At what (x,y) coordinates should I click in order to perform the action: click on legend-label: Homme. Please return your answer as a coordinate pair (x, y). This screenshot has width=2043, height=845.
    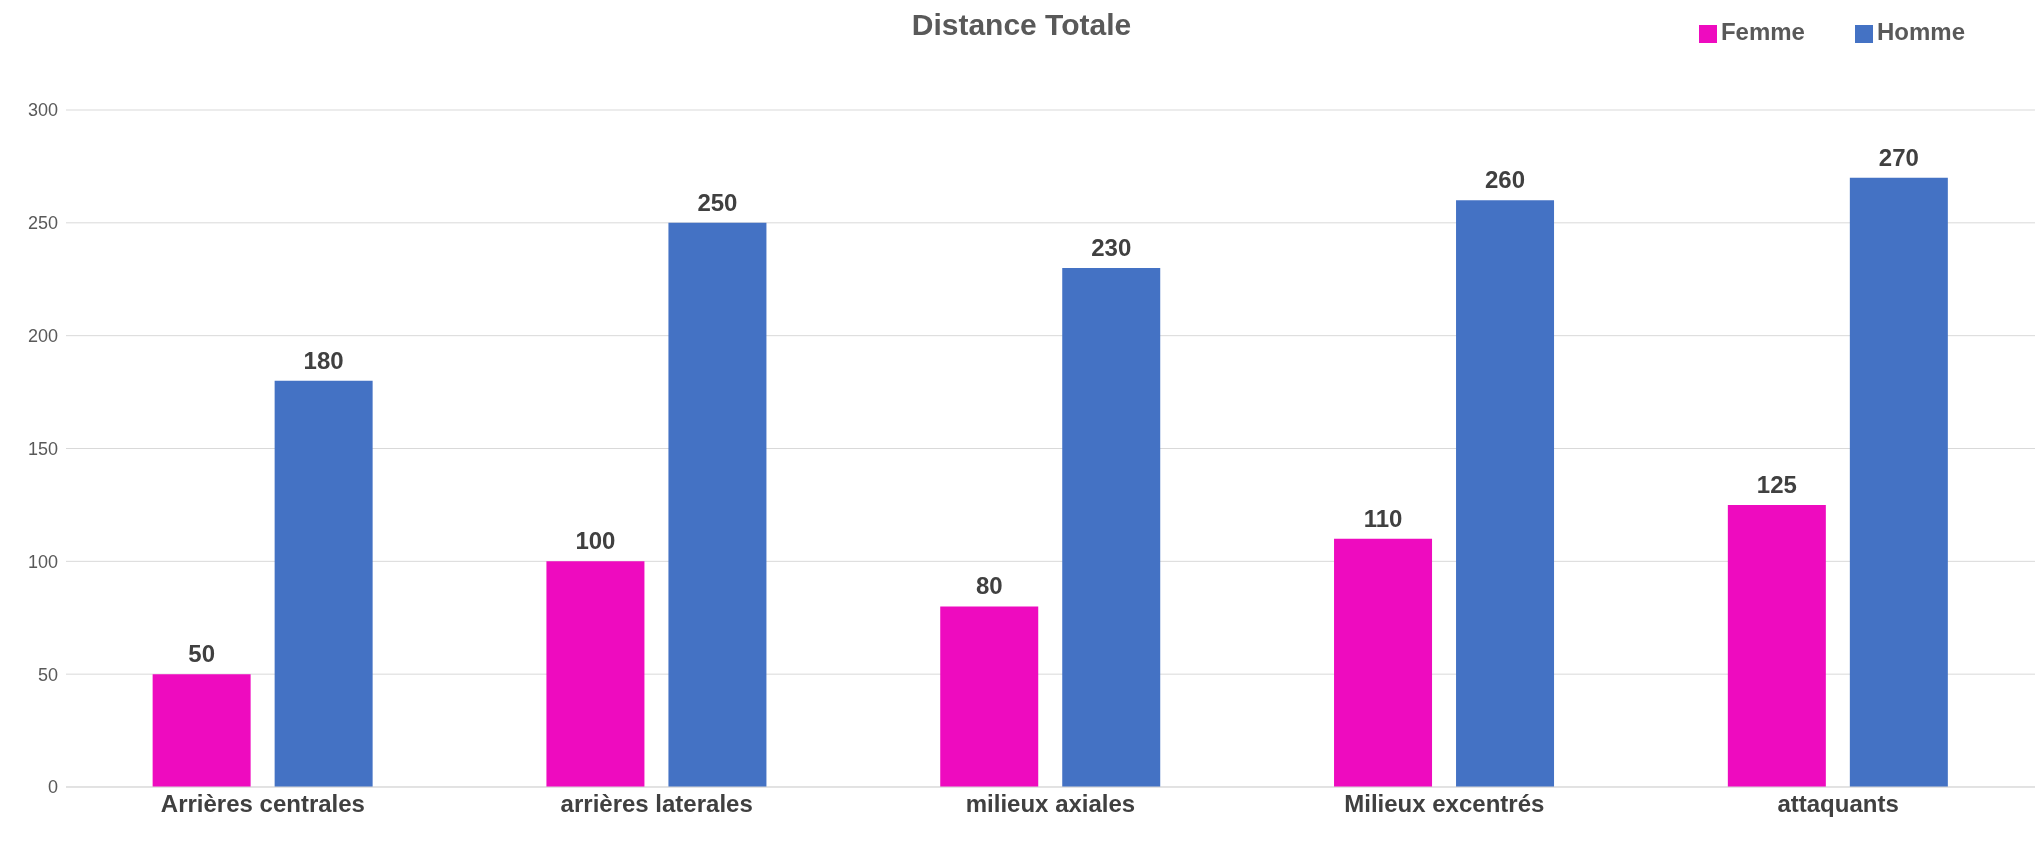
    Looking at the image, I should click on (1920, 31).